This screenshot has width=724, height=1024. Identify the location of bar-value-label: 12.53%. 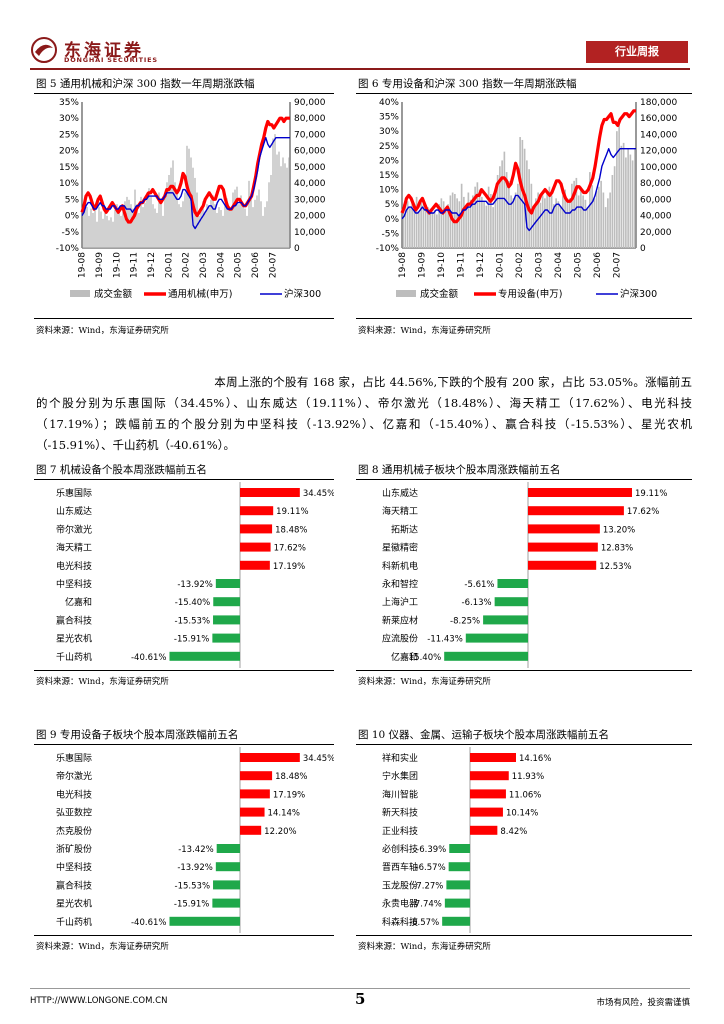
(615, 567).